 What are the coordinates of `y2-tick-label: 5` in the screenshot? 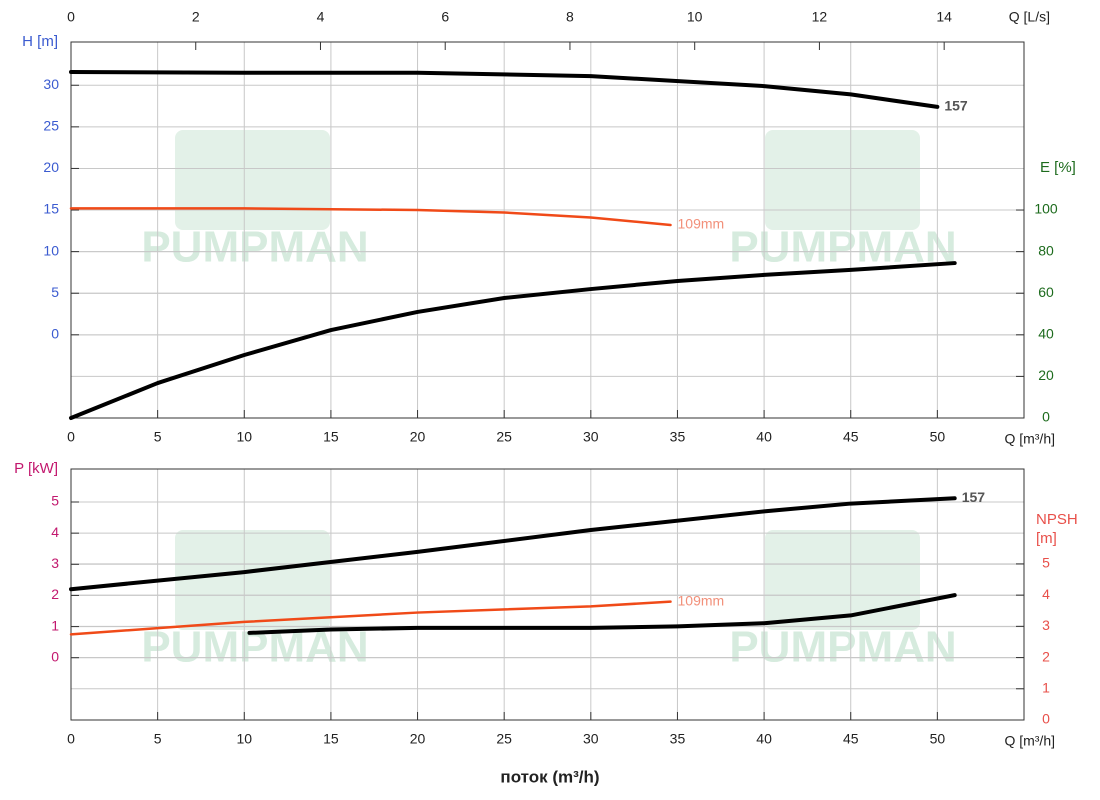 It's located at (1046, 563).